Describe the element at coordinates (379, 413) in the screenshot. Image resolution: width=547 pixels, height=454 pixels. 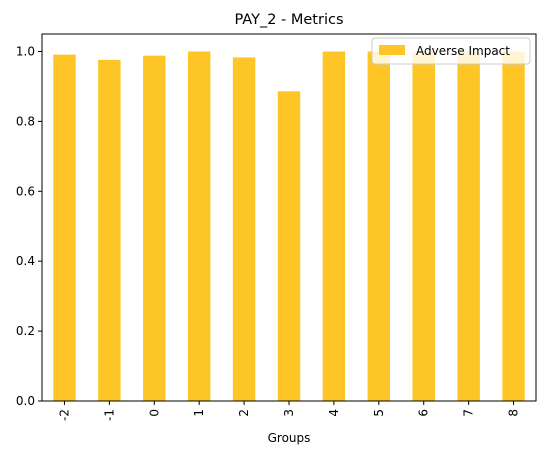
I see `x-tick-label: 5` at that location.